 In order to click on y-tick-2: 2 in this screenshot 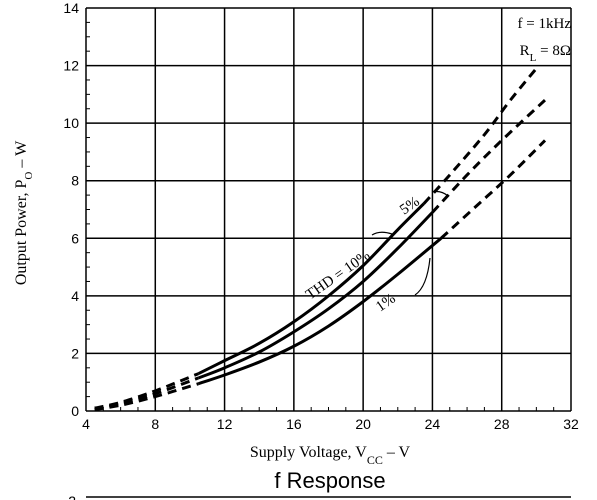, I will do `click(75, 353)`.